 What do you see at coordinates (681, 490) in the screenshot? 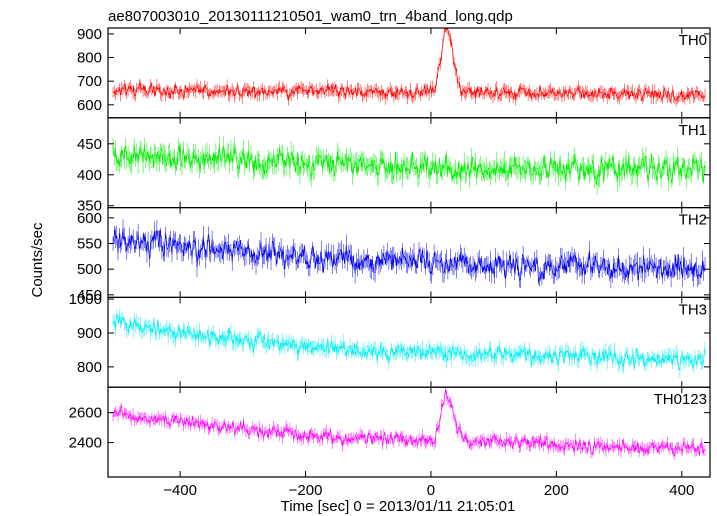
I see `x-tick-label-400: 400` at bounding box center [681, 490].